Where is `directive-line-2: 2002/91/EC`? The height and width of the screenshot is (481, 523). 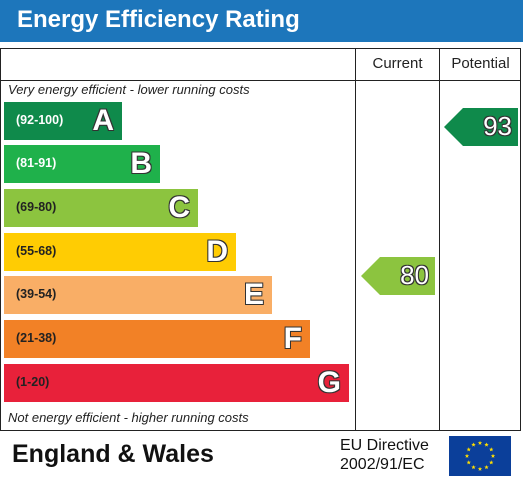
directive-line-2: 2002/91/EC is located at coordinates (382, 464).